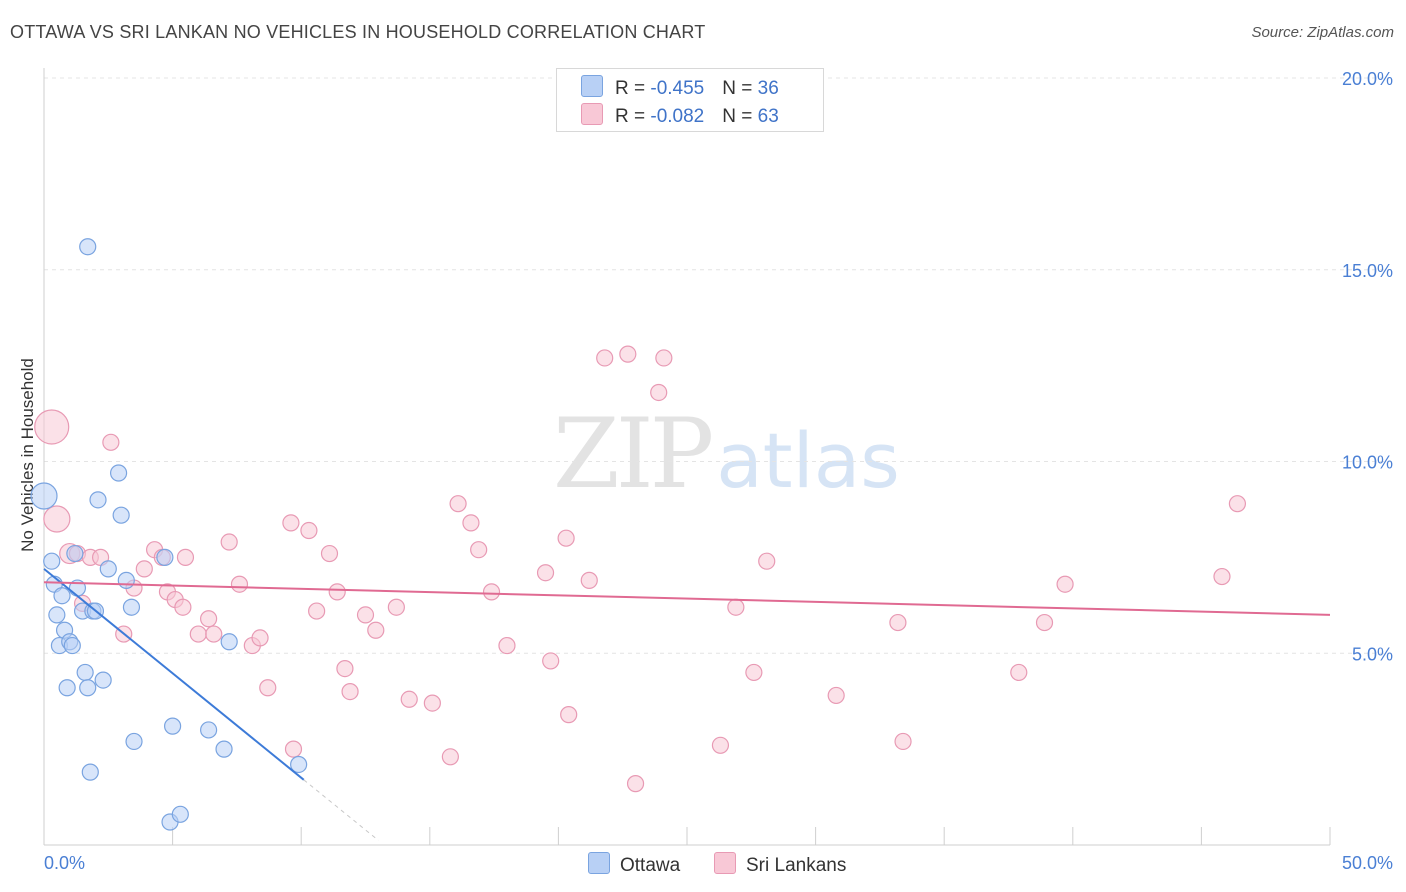 This screenshot has width=1406, height=892. Describe the element at coordinates (1372, 654) in the screenshot. I see `y-tick-label: 5.0%` at that location.